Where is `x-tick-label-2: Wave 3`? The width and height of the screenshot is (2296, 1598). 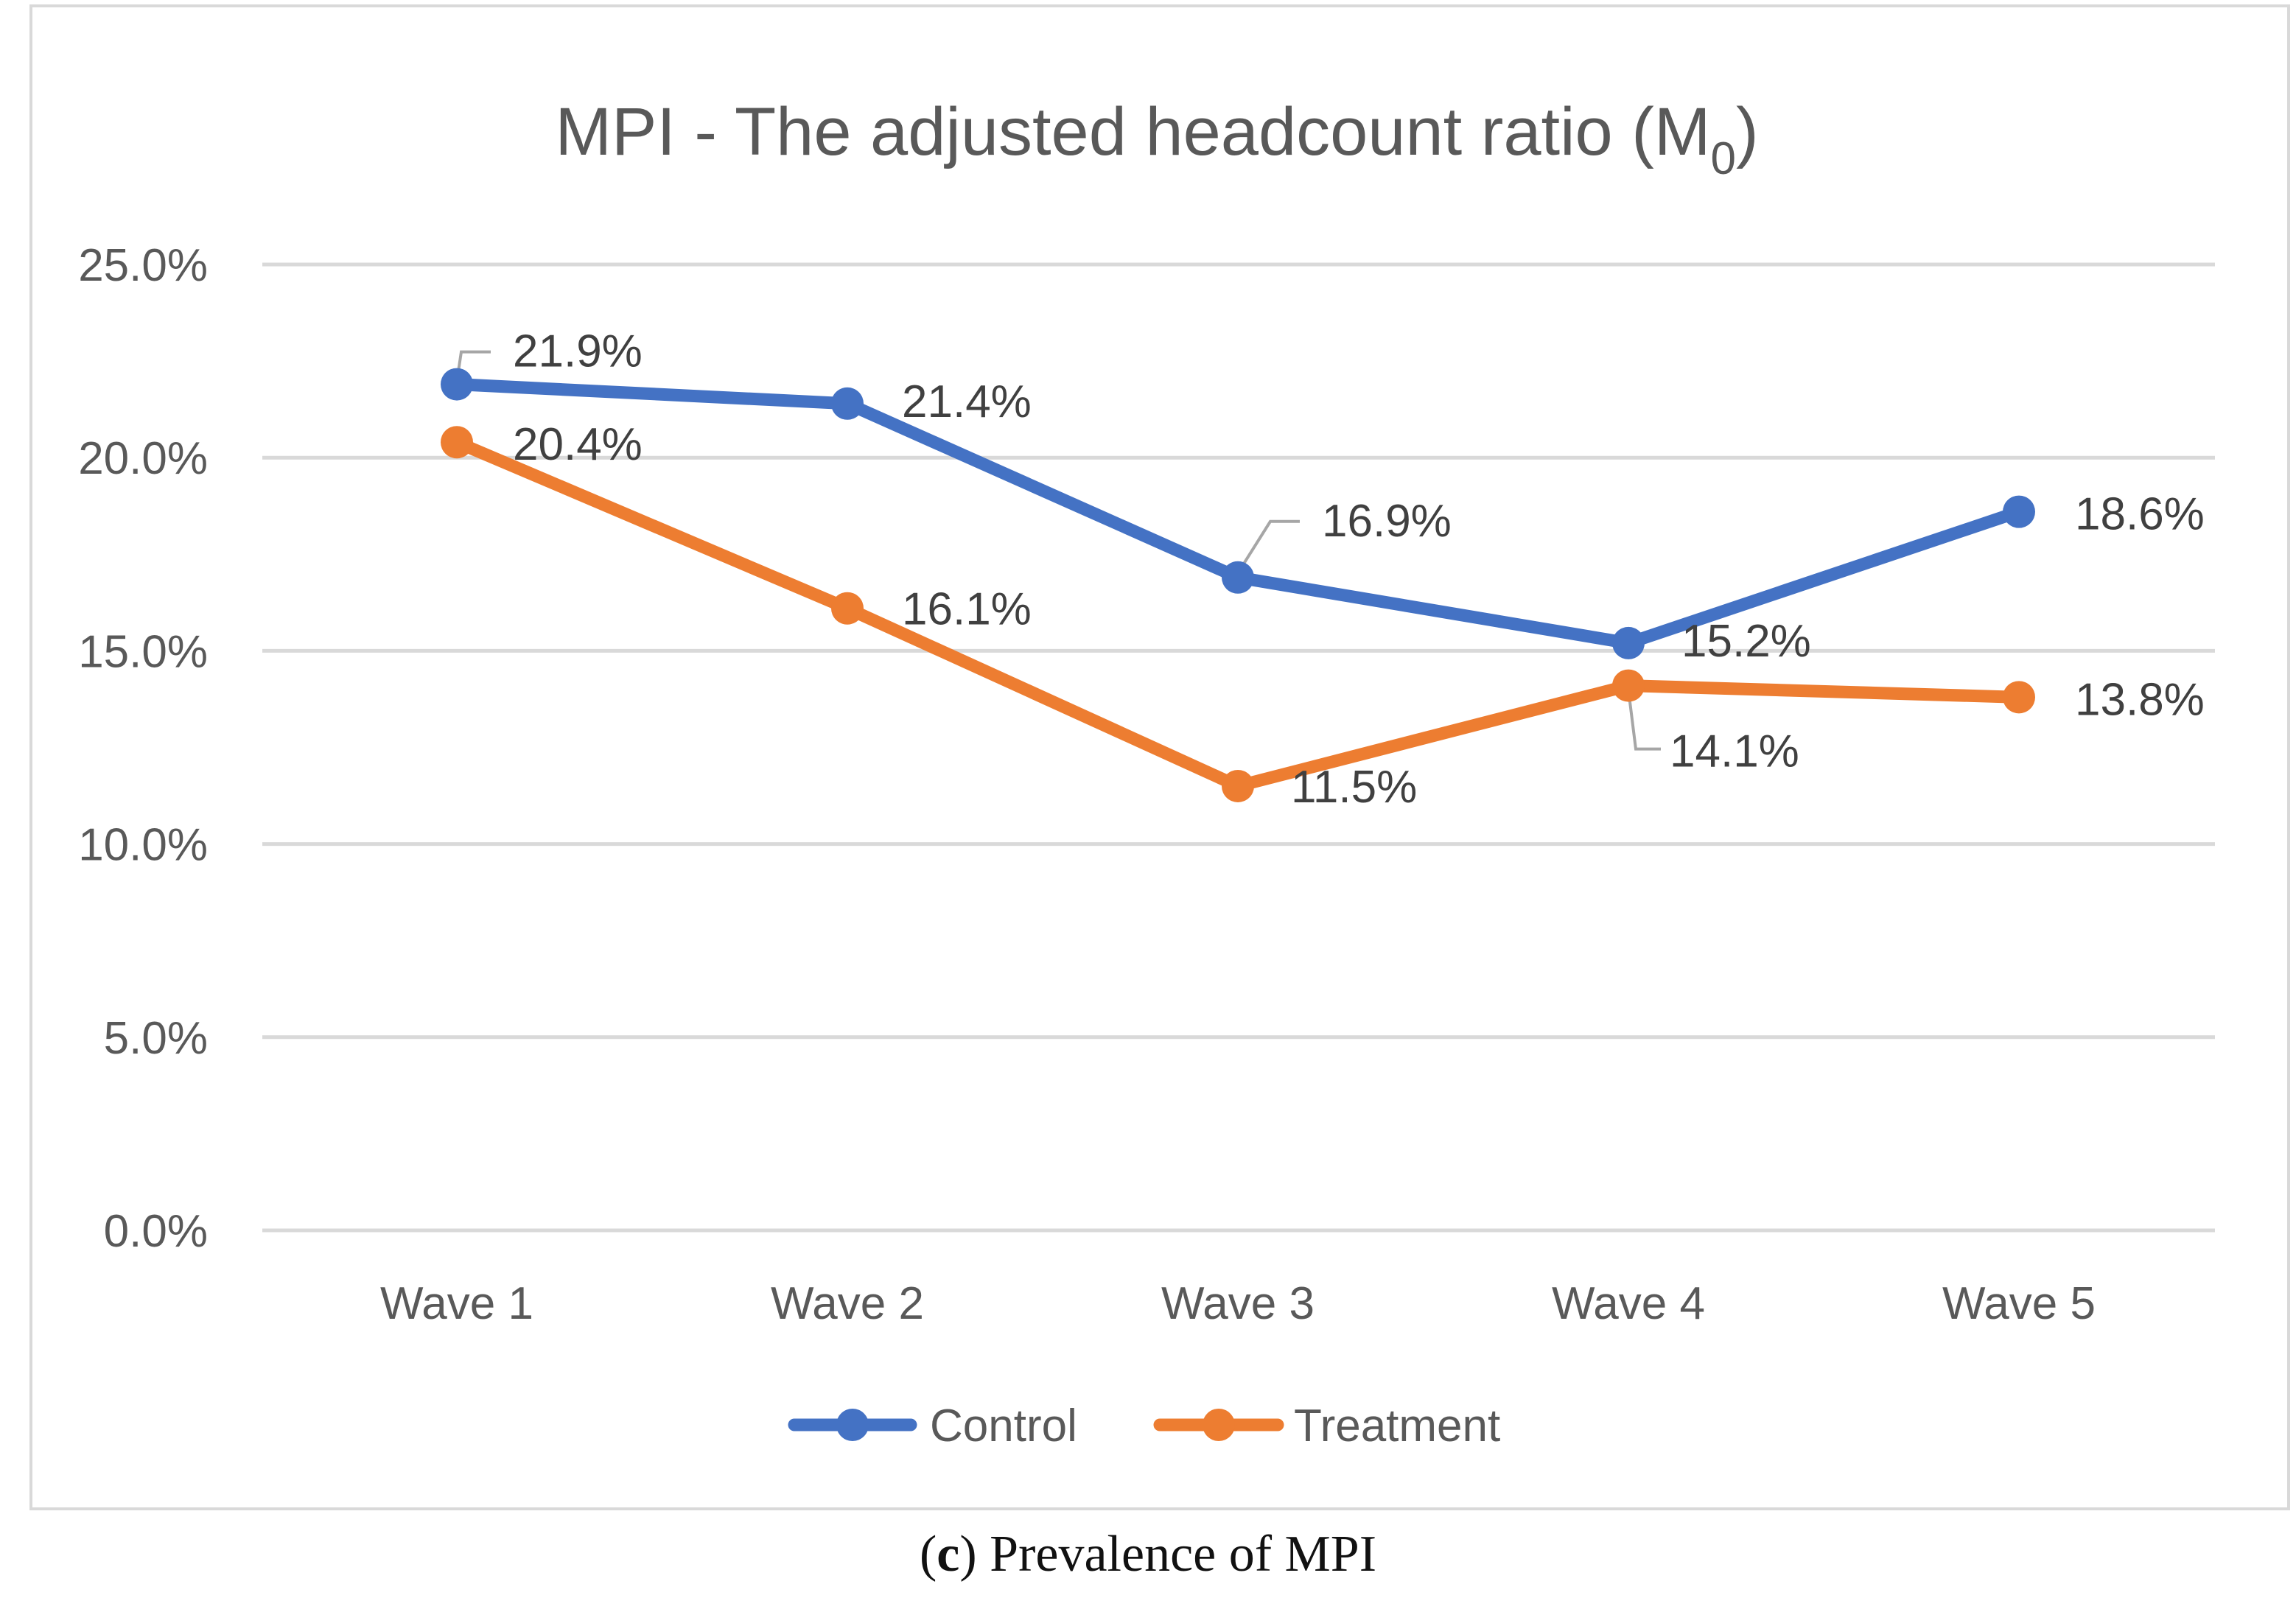 x-tick-label-2: Wave 3 is located at coordinates (1238, 1303).